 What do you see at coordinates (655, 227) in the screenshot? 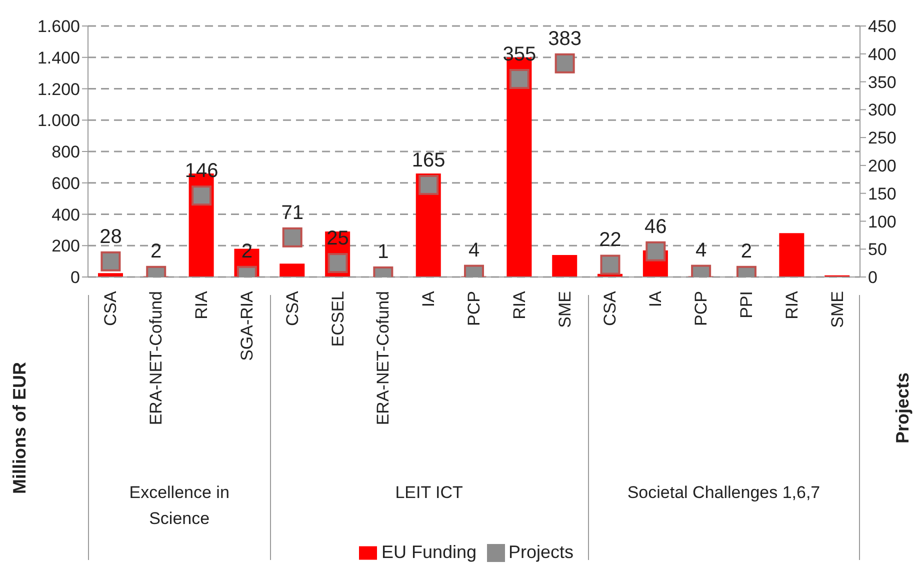
I see `data-label: 46` at bounding box center [655, 227].